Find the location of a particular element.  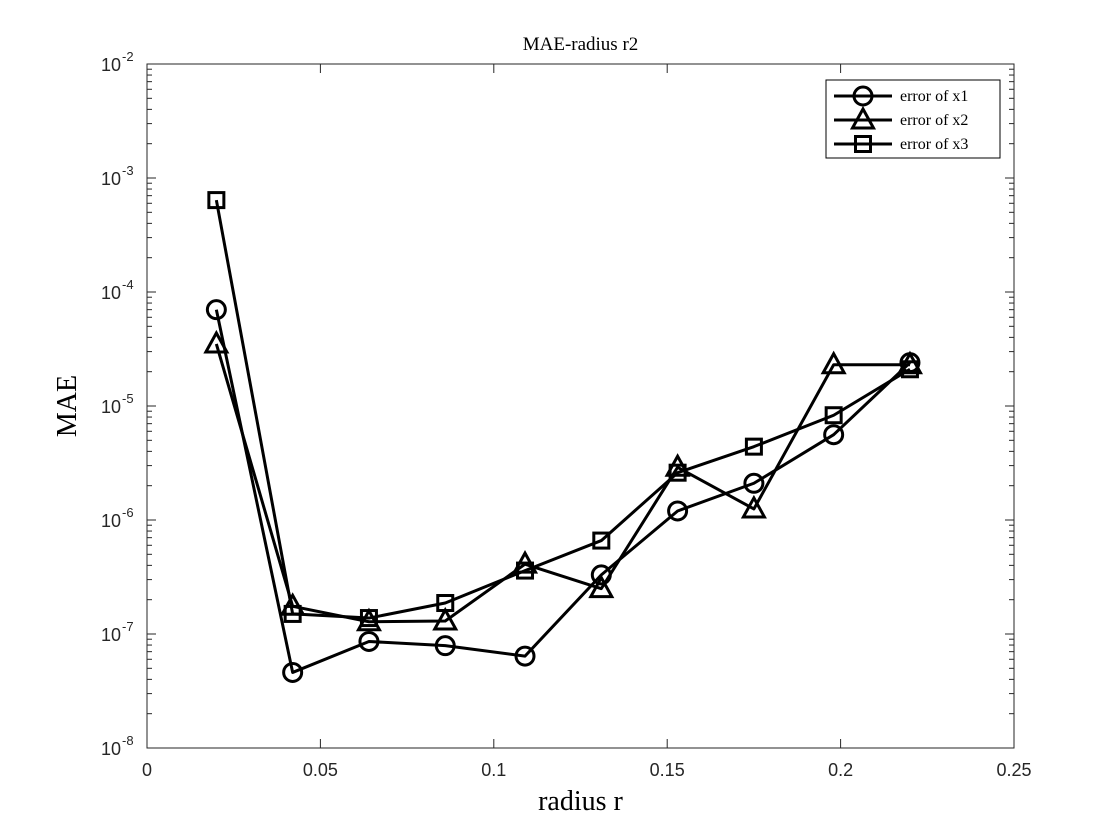

legend-label: error of x1 is located at coordinates (934, 96).